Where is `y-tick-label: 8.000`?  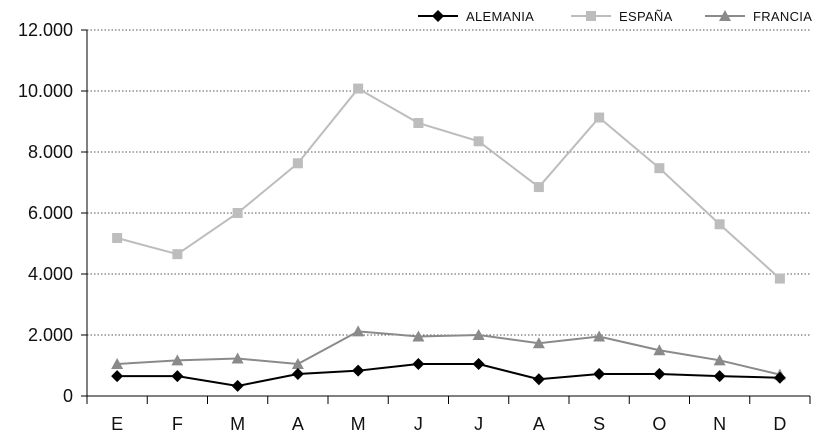
y-tick-label: 8.000 is located at coordinates (50, 152).